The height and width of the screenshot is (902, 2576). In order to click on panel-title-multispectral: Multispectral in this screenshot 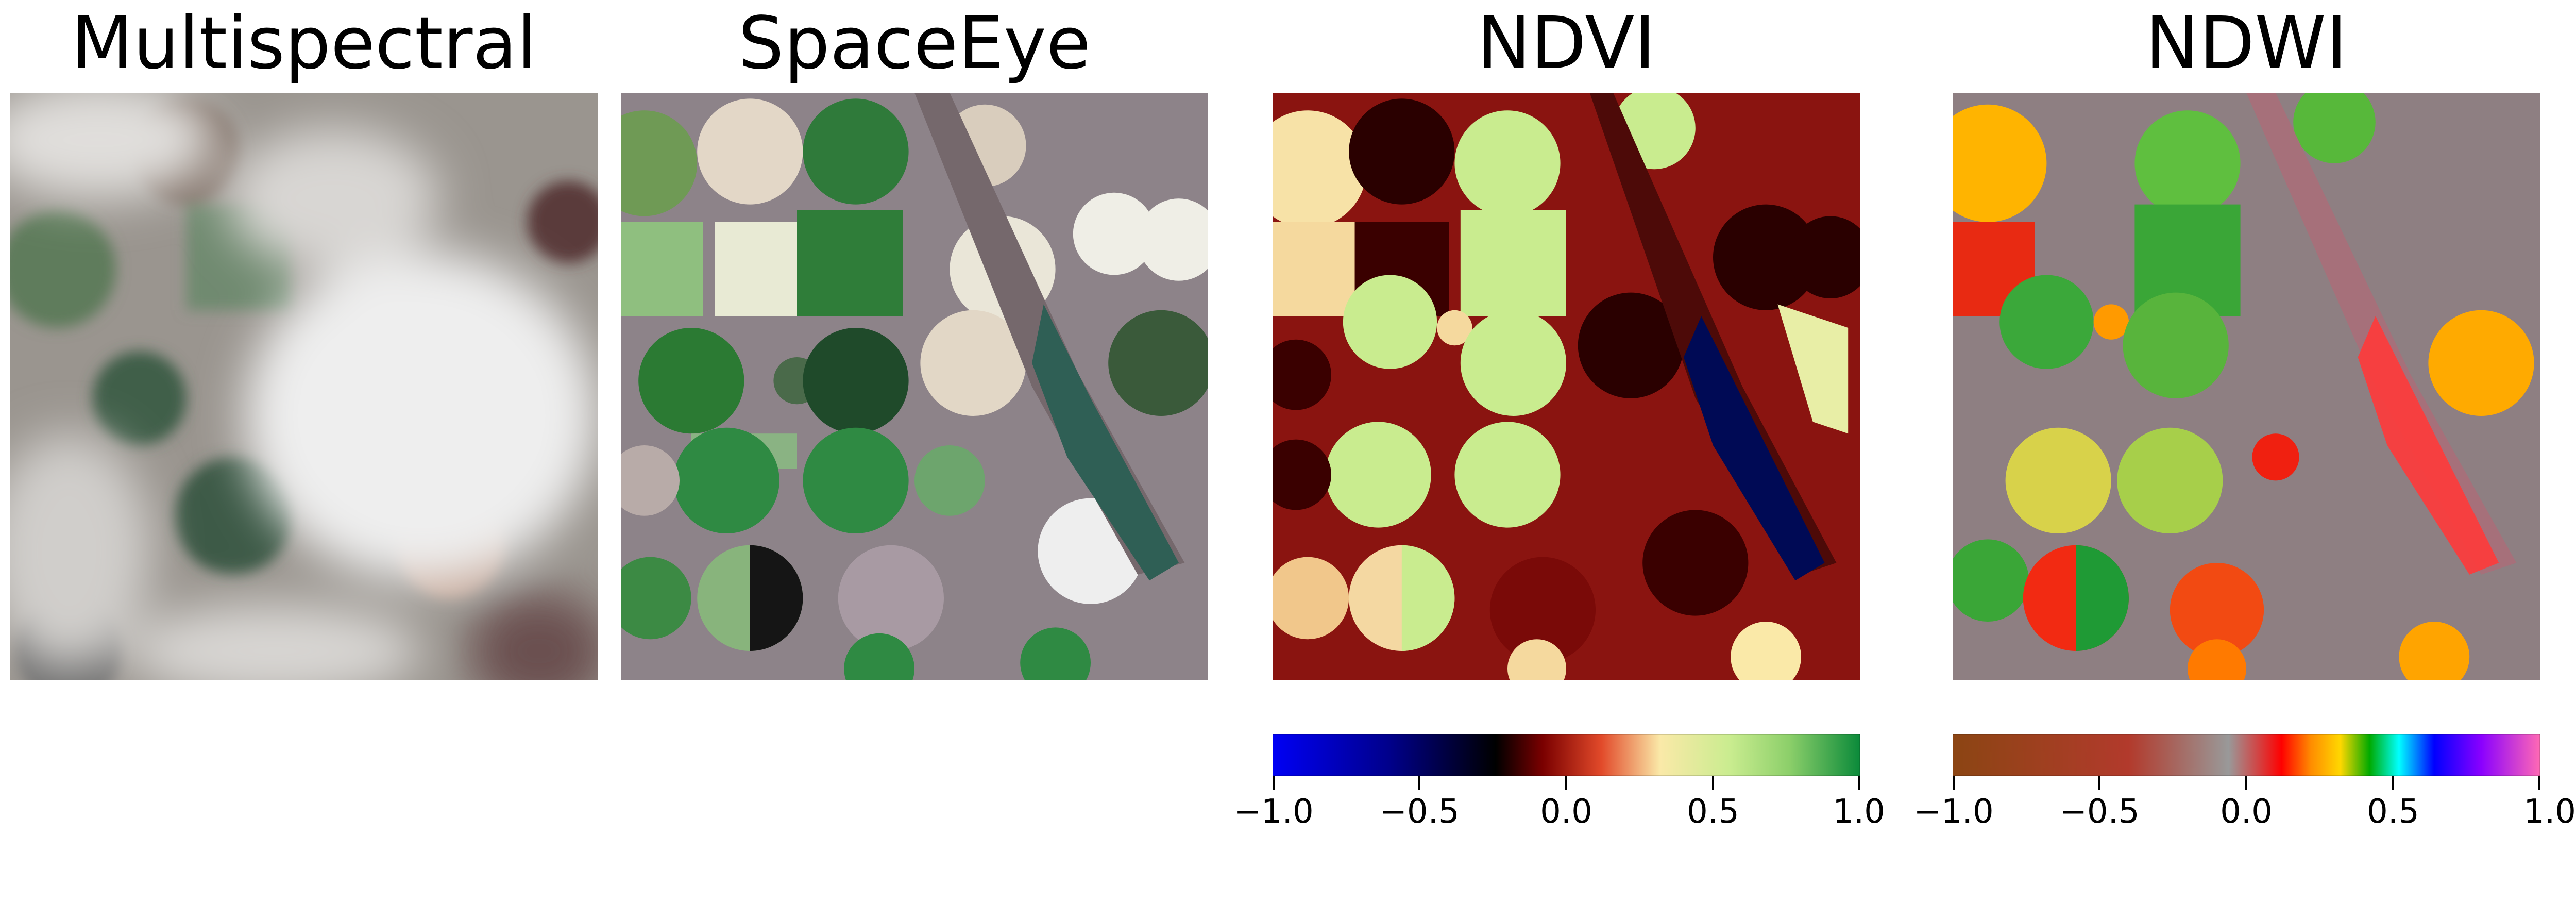, I will do `click(304, 44)`.